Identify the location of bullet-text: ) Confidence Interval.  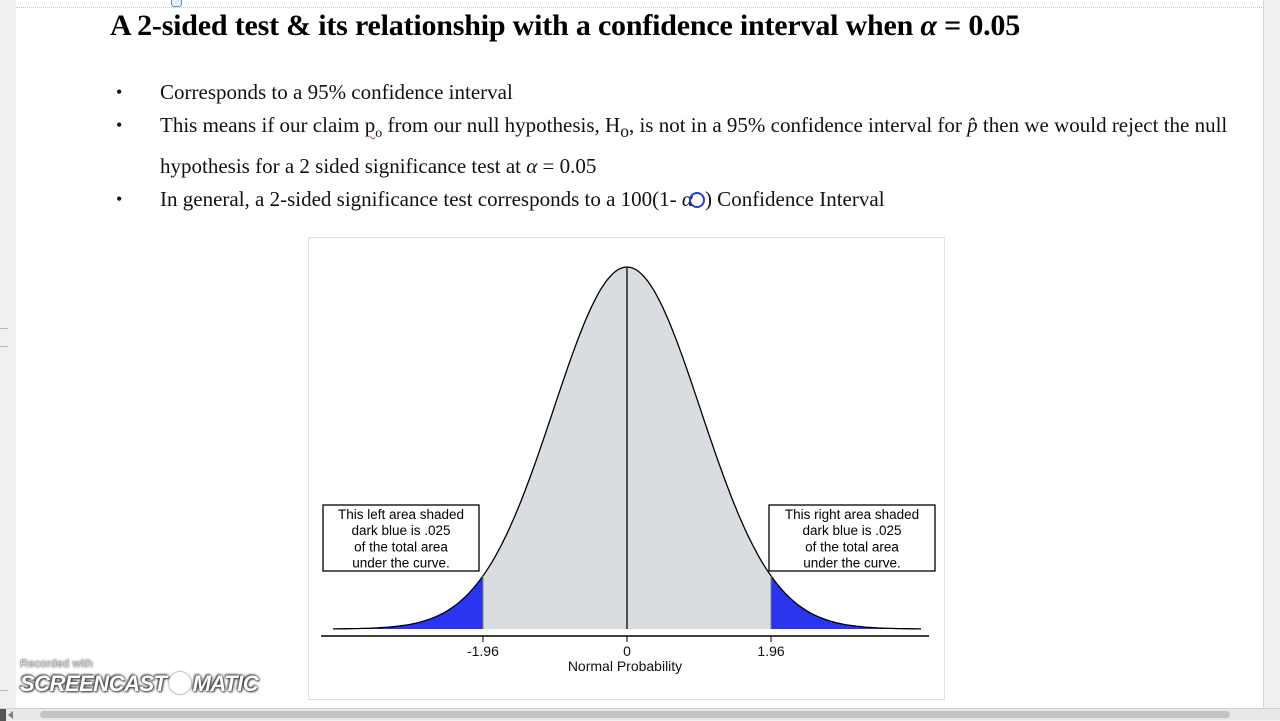
(794, 199).